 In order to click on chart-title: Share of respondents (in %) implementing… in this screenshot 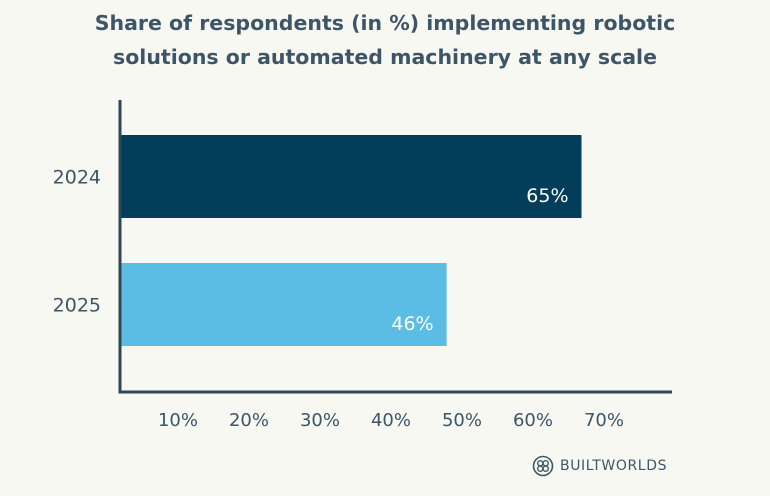, I will do `click(385, 40)`.